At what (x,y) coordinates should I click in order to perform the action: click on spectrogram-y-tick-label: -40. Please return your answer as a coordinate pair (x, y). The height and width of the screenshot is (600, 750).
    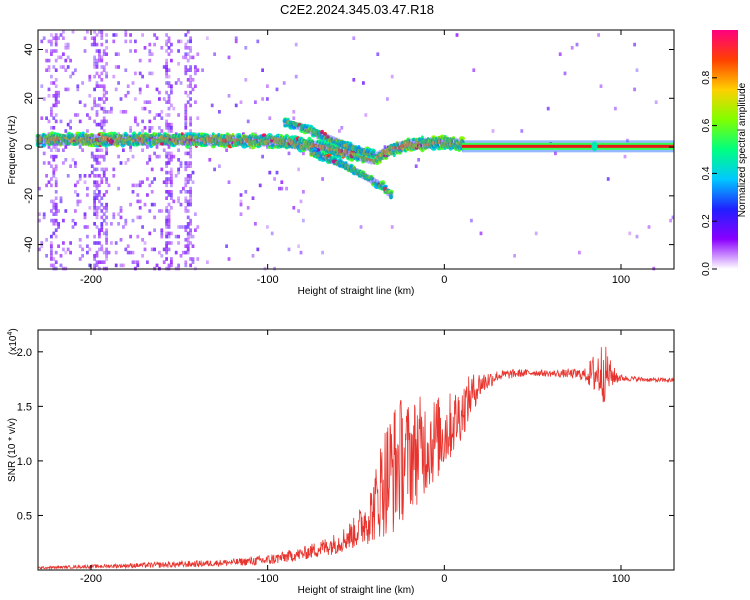
    Looking at the image, I should click on (29, 245).